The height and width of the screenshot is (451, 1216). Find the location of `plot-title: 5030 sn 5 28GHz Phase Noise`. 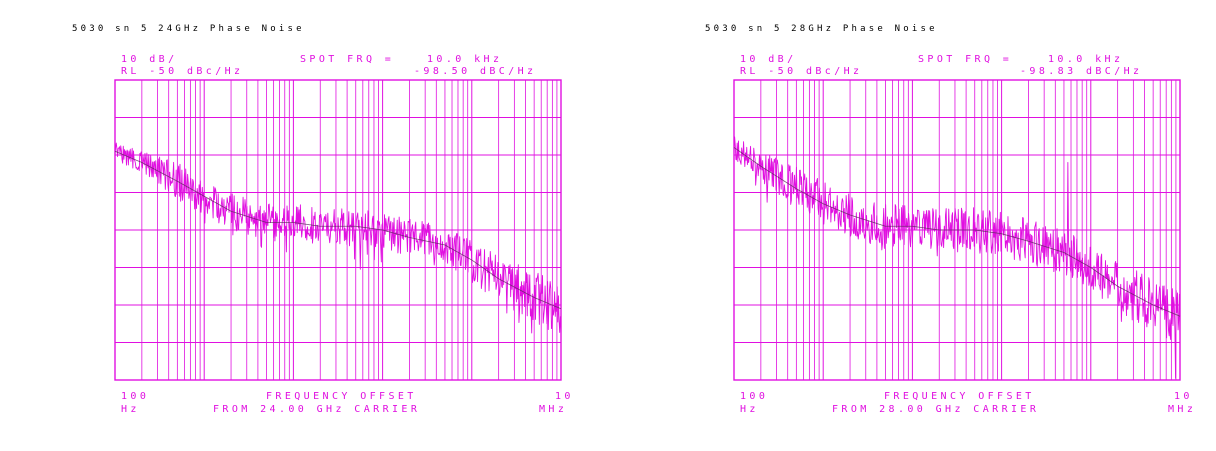

plot-title: 5030 sn 5 28GHz Phase Noise is located at coordinates (821, 29).